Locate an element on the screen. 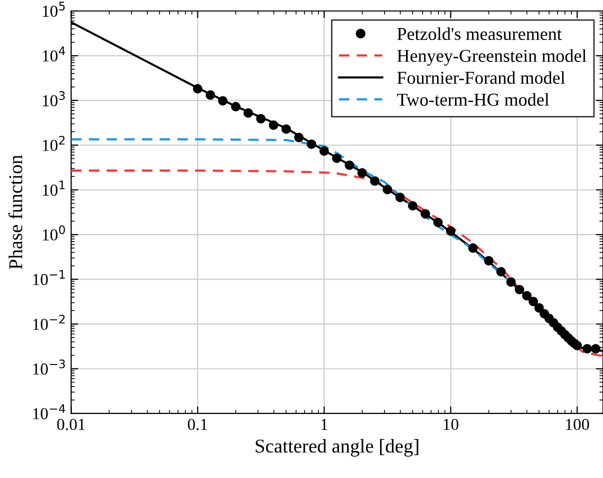  y-tick-label: 10$^{5}$ is located at coordinates (53, 9).